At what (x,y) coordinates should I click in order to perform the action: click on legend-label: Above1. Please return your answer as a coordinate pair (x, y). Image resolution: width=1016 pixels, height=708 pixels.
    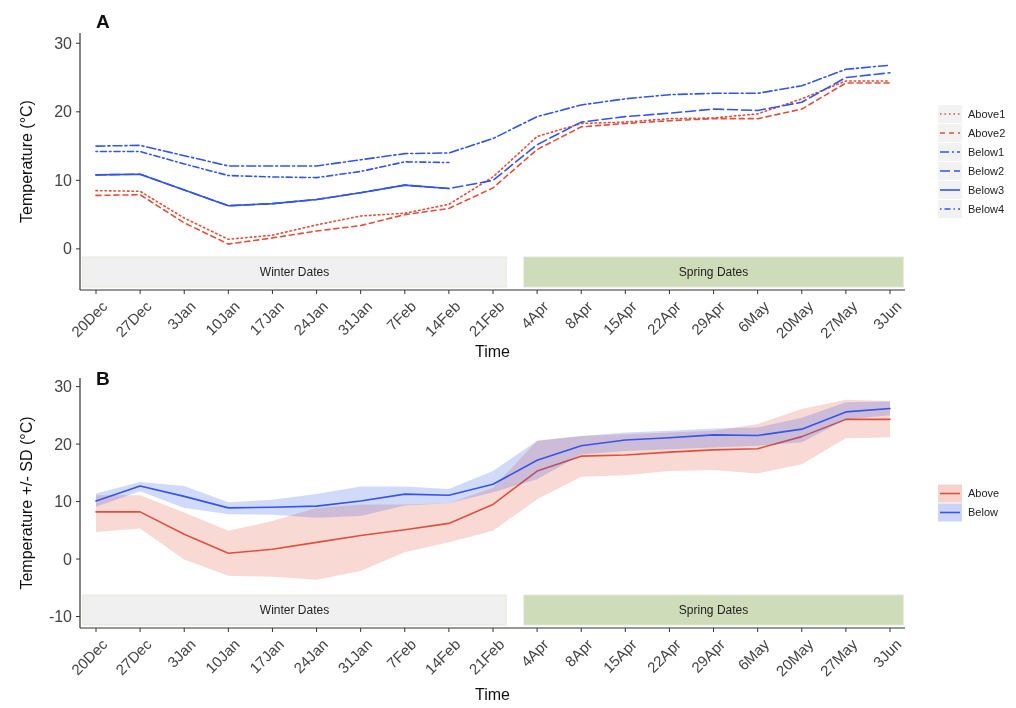
    Looking at the image, I should click on (987, 113).